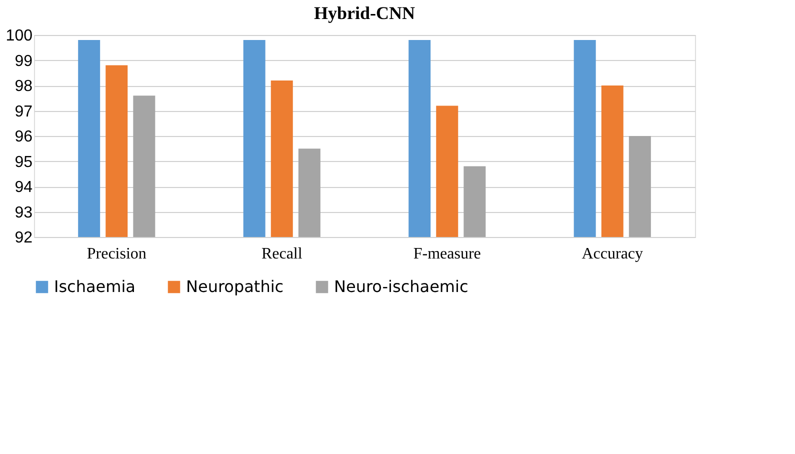 The height and width of the screenshot is (454, 795). I want to click on legend-label: Ischaemia, so click(95, 286).